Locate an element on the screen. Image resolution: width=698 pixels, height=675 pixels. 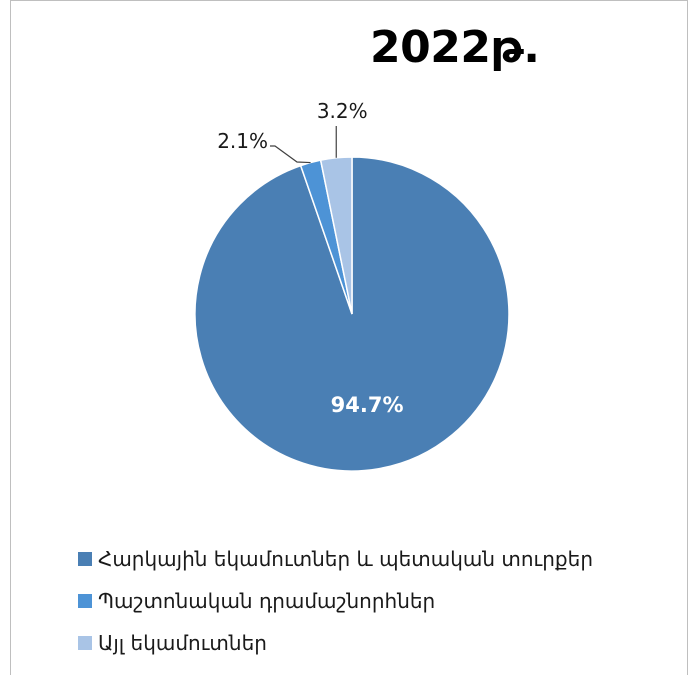
legend-label: Այլ եկամուտներ is located at coordinates (182, 643).